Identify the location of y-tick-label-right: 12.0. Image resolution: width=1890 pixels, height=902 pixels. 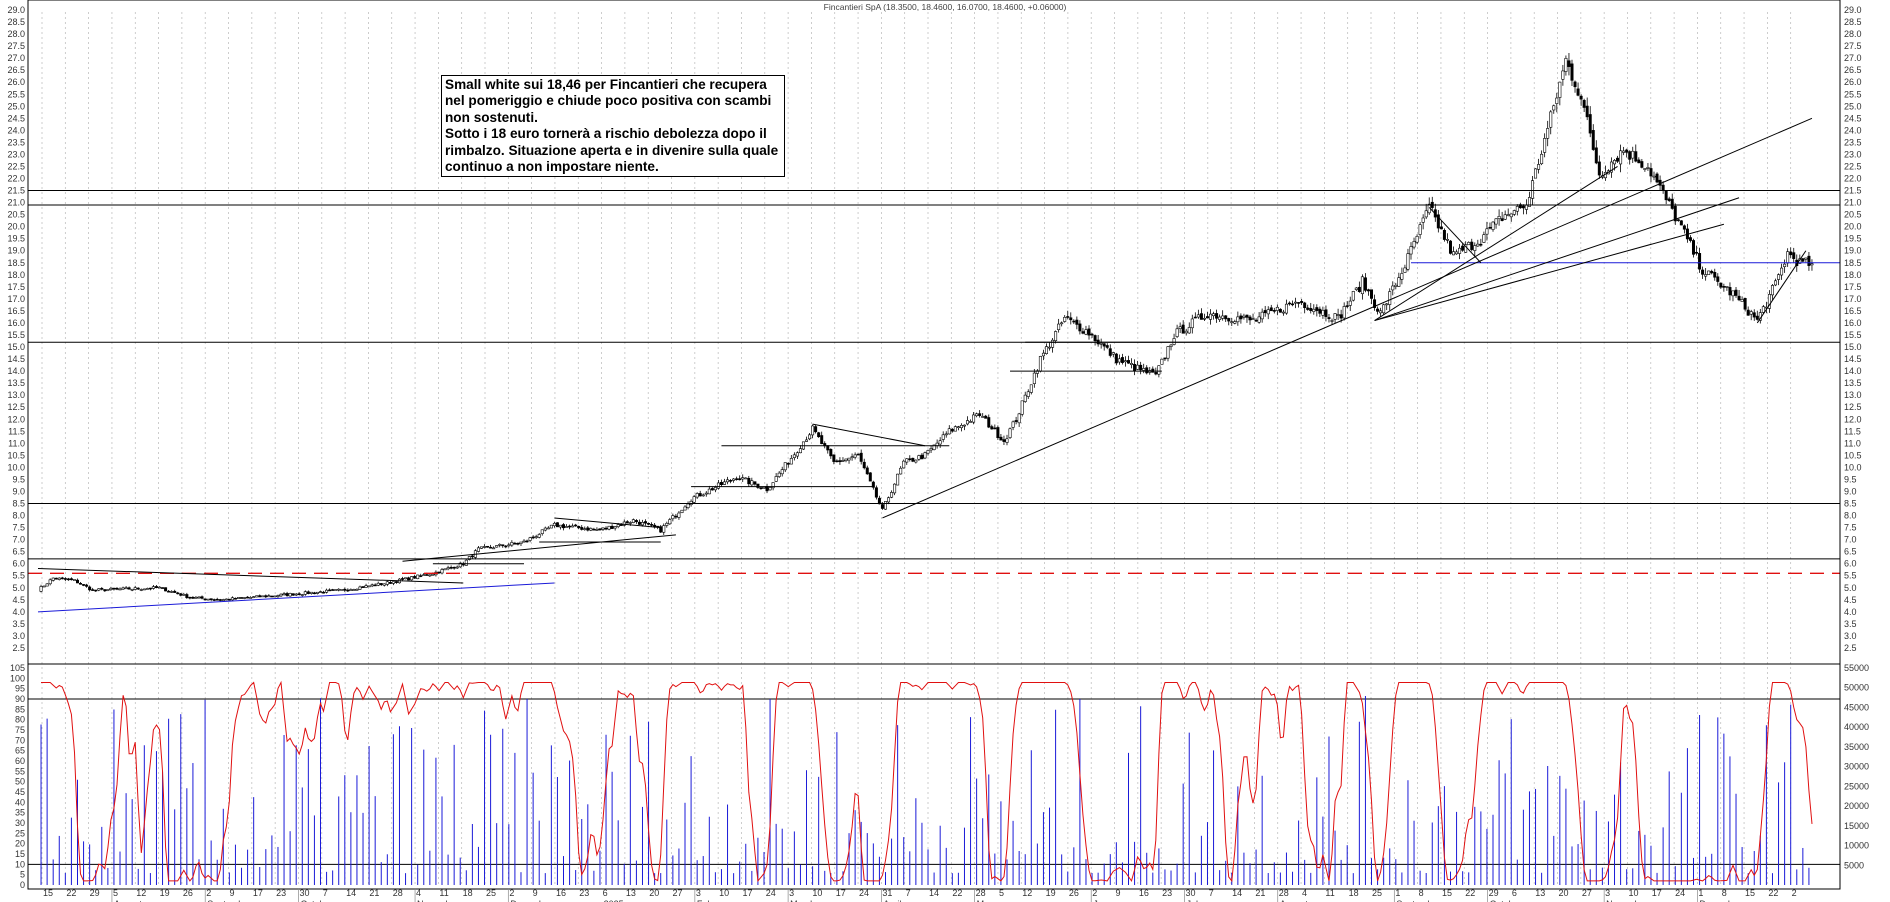
(1853, 419).